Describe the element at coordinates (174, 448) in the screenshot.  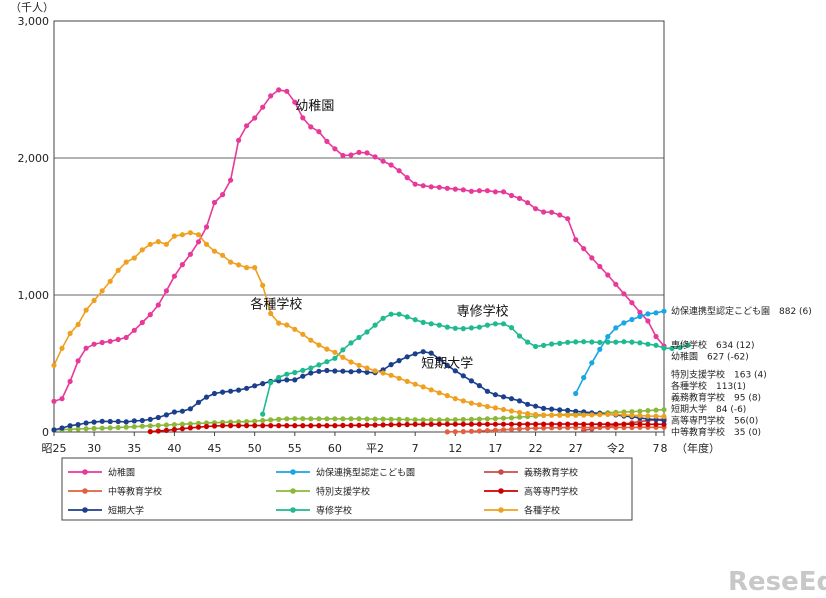
I see `x-tick-label: 40` at that location.